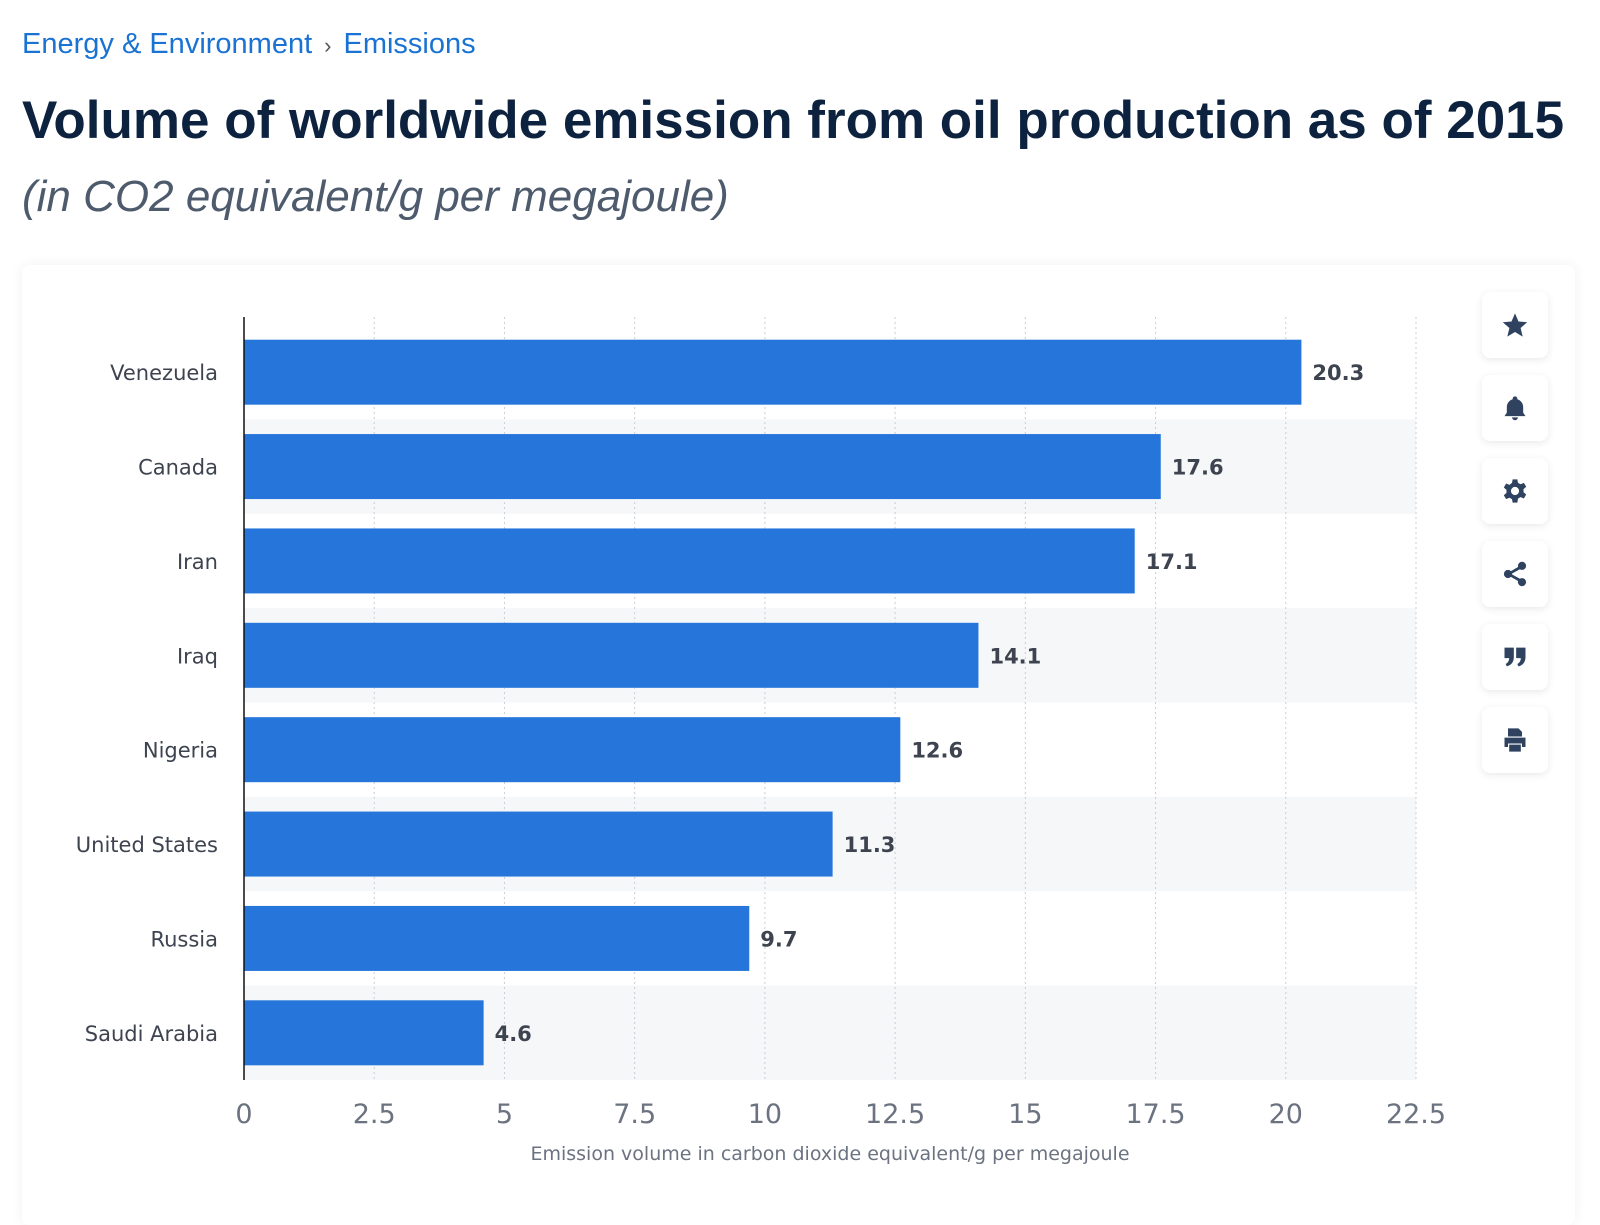  What do you see at coordinates (1155, 1114) in the screenshot?
I see `x-tick-label: 17.5` at bounding box center [1155, 1114].